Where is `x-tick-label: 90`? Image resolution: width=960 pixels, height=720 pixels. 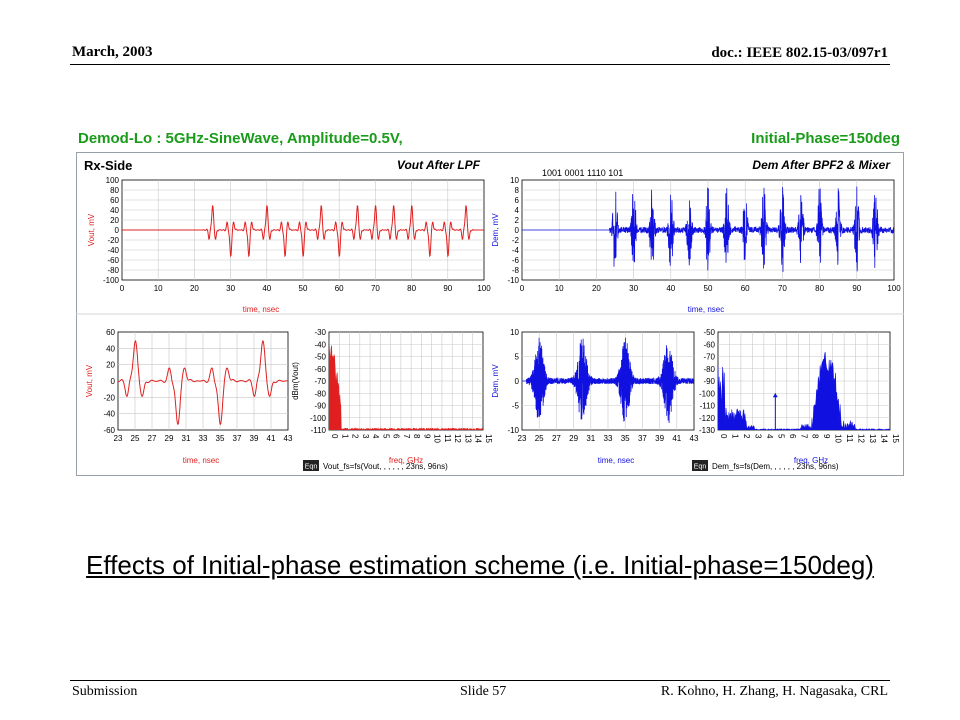 x-tick-label: 90 is located at coordinates (447, 288).